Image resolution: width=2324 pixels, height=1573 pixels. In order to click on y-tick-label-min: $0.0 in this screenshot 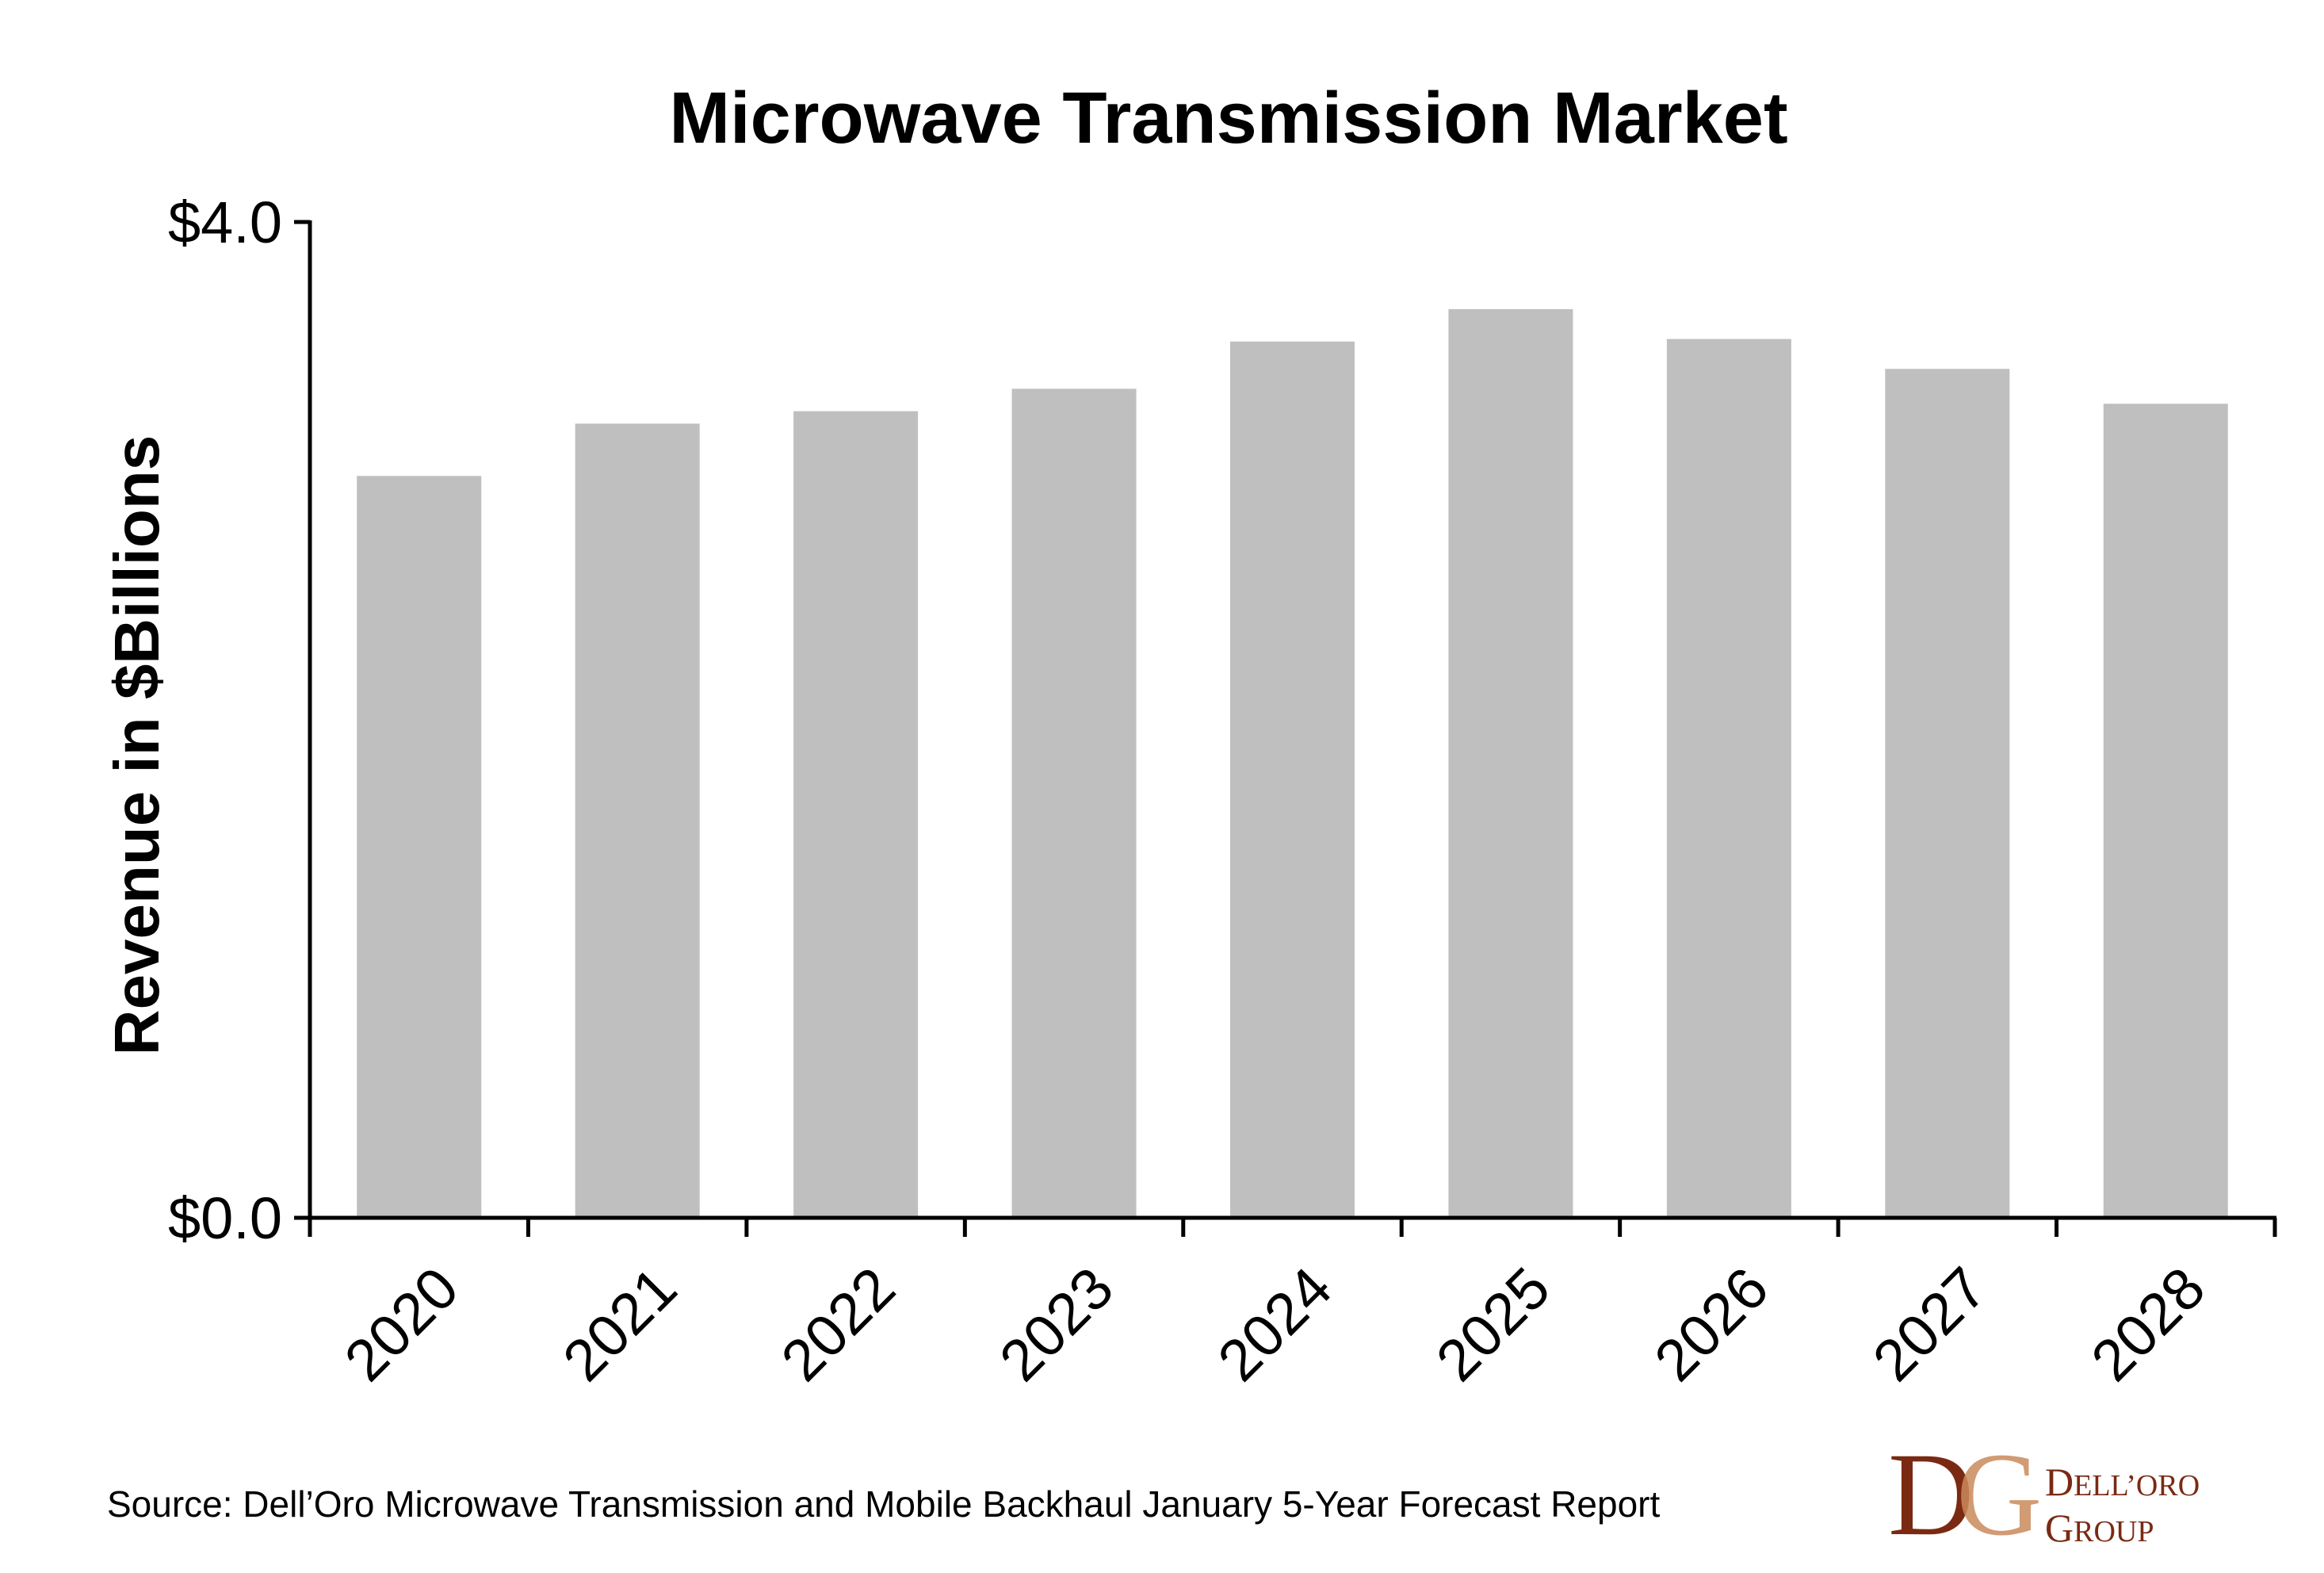, I will do `click(225, 1218)`.